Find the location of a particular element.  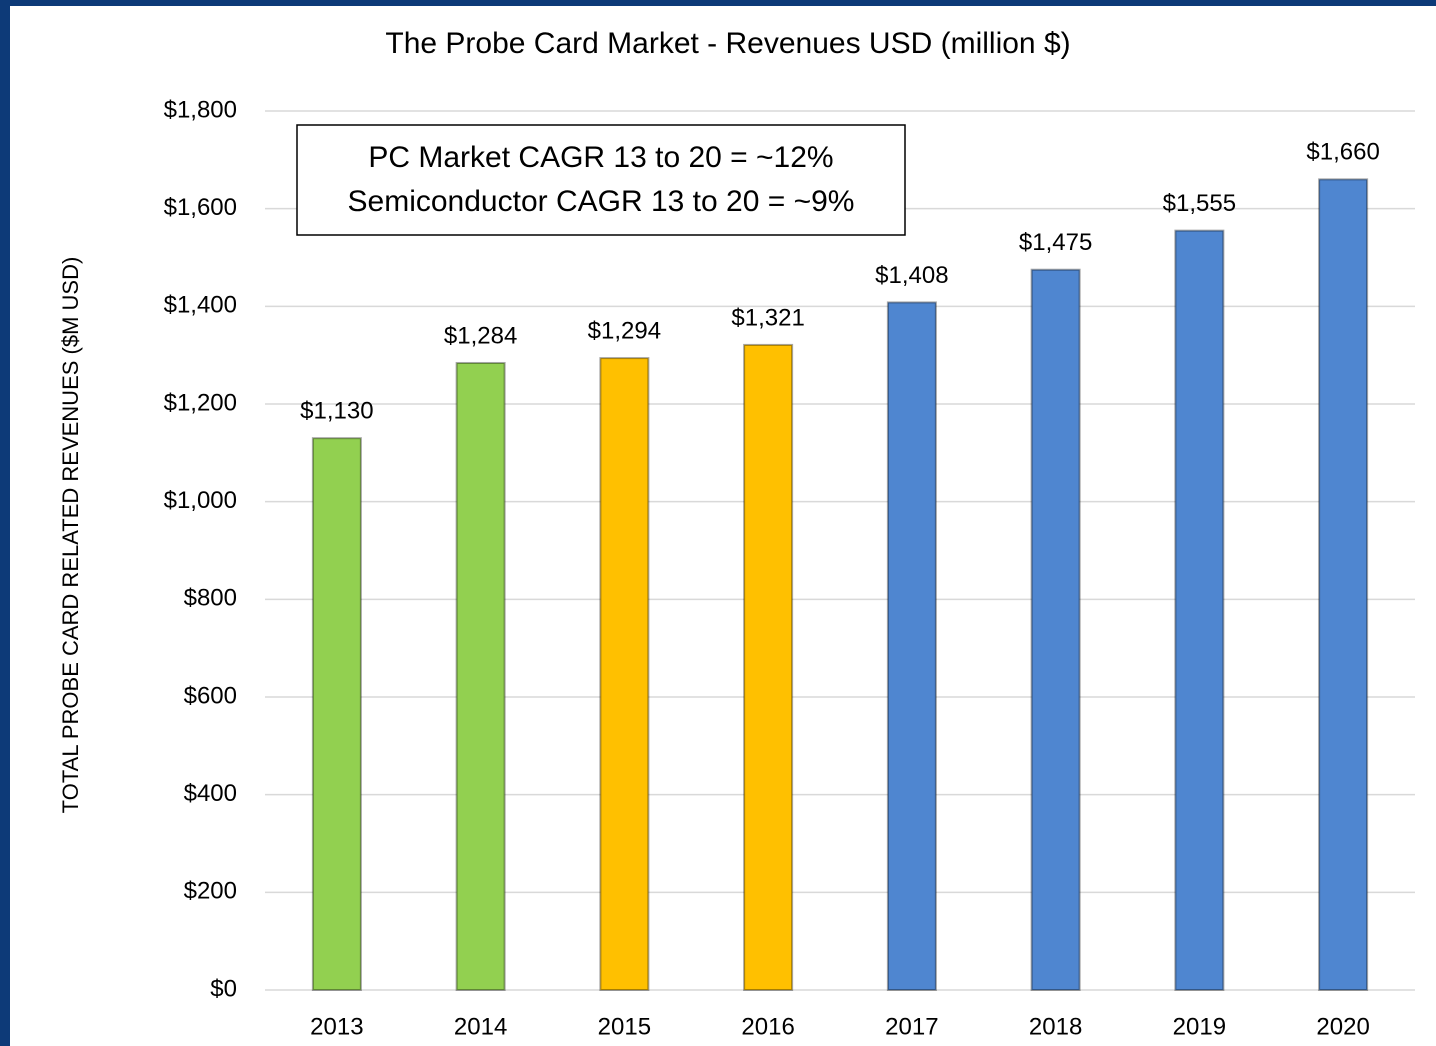

x-tick-label: 2019 is located at coordinates (1199, 1026).